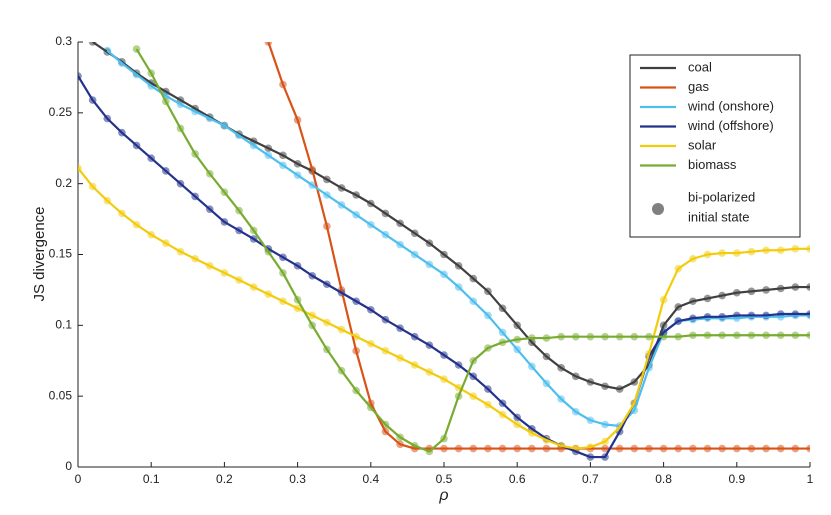 This screenshot has width=831, height=515. I want to click on legend-marker, so click(658, 209).